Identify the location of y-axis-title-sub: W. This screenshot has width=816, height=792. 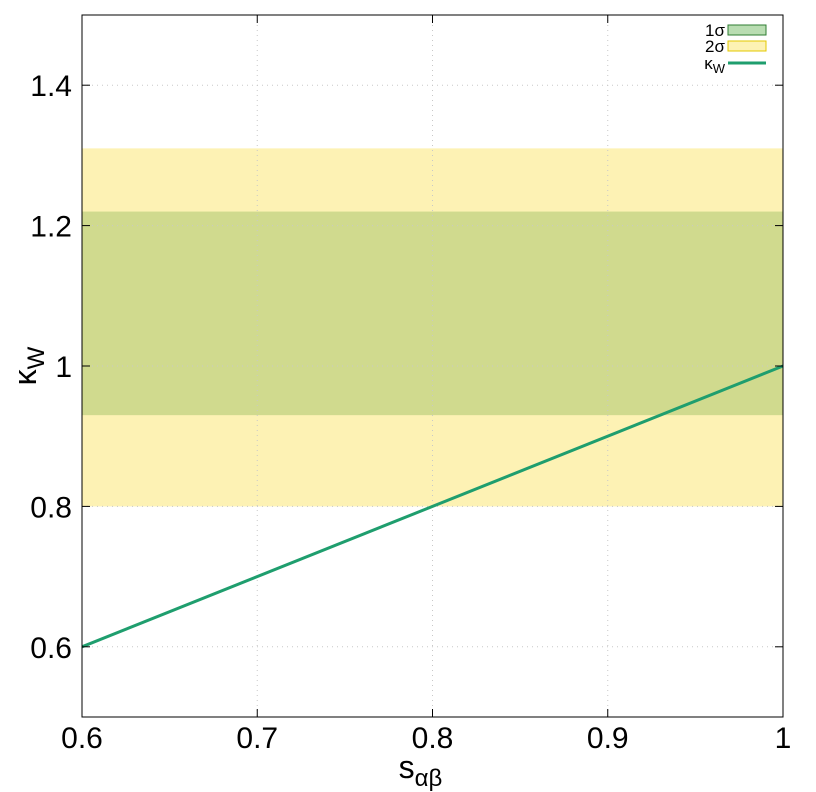
(36, 357).